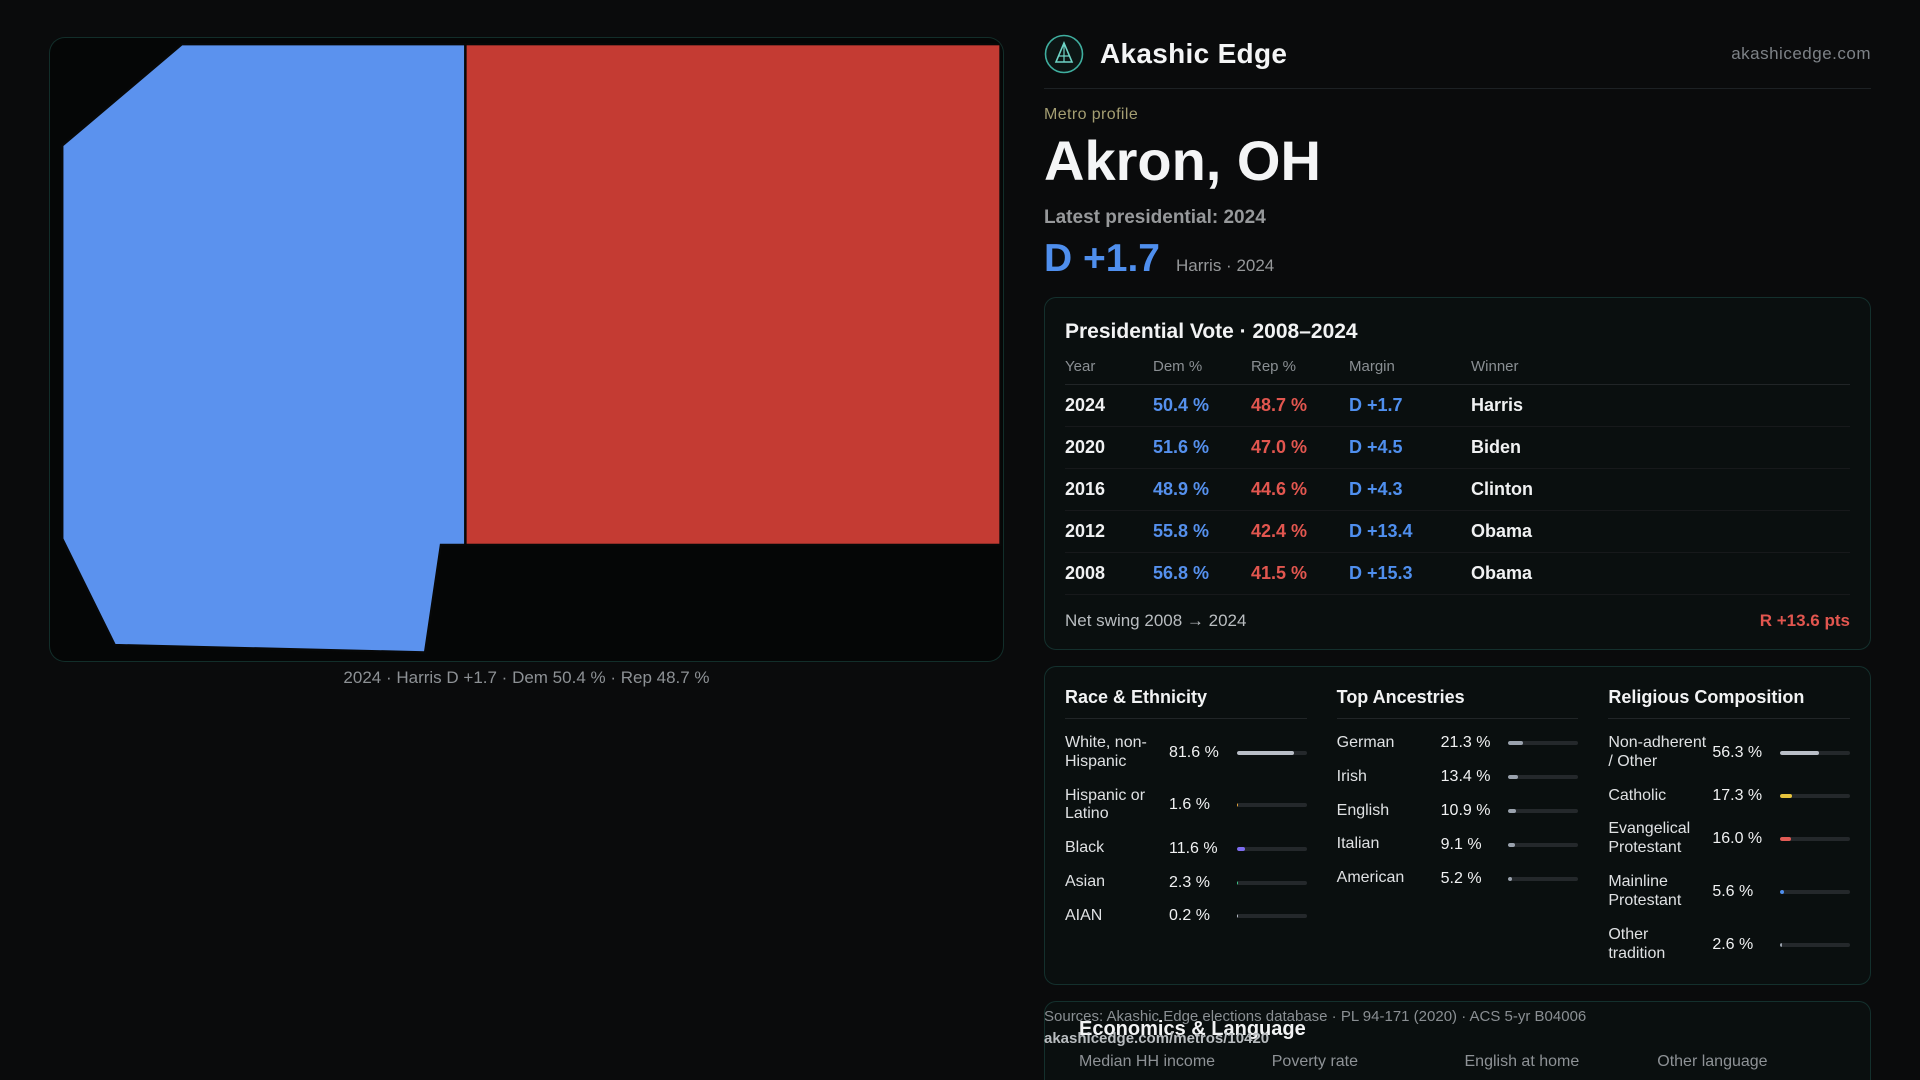 The height and width of the screenshot is (1080, 1920). What do you see at coordinates (1085, 530) in the screenshot?
I see `cell-year: 2012` at bounding box center [1085, 530].